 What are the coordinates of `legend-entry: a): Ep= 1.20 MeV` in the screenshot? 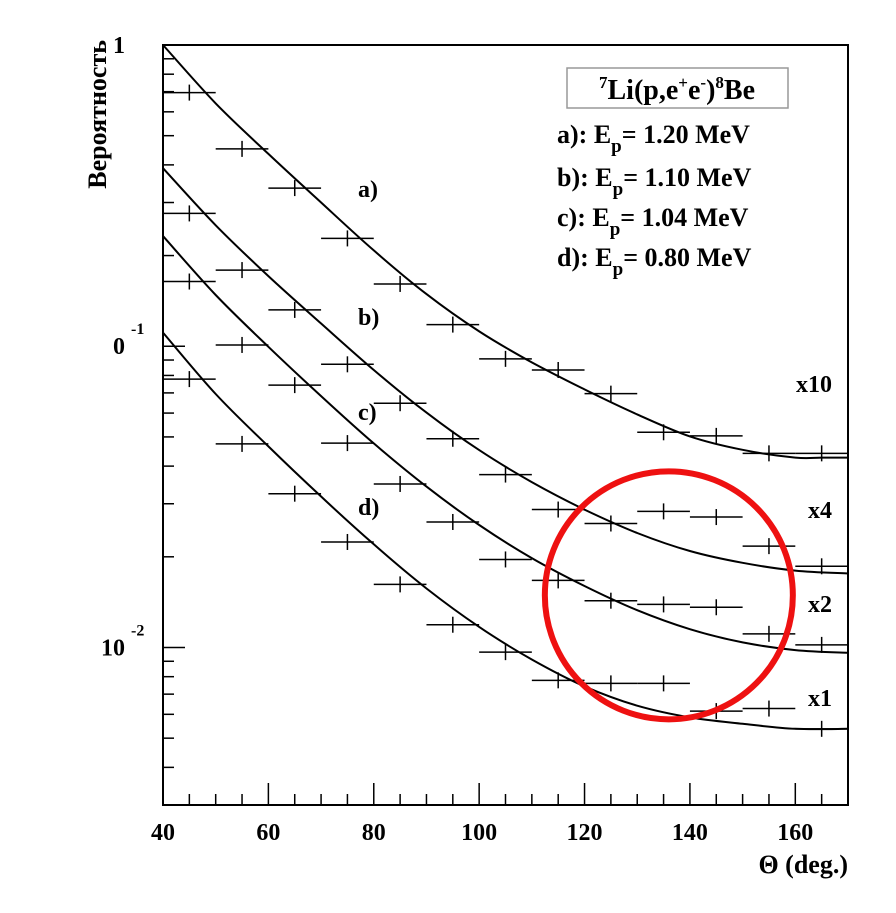 It's located at (653, 138).